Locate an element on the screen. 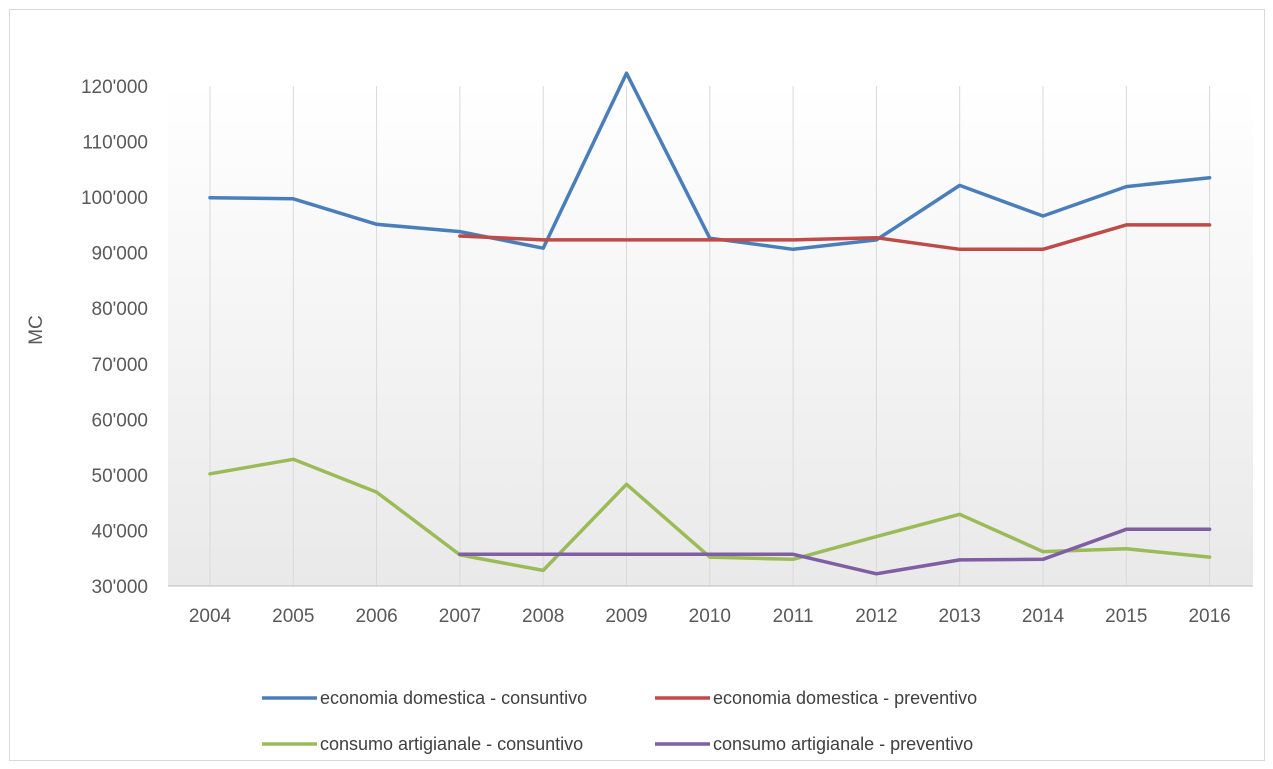 The image size is (1273, 769). y-tick-label: 90'000 is located at coordinates (120, 254).